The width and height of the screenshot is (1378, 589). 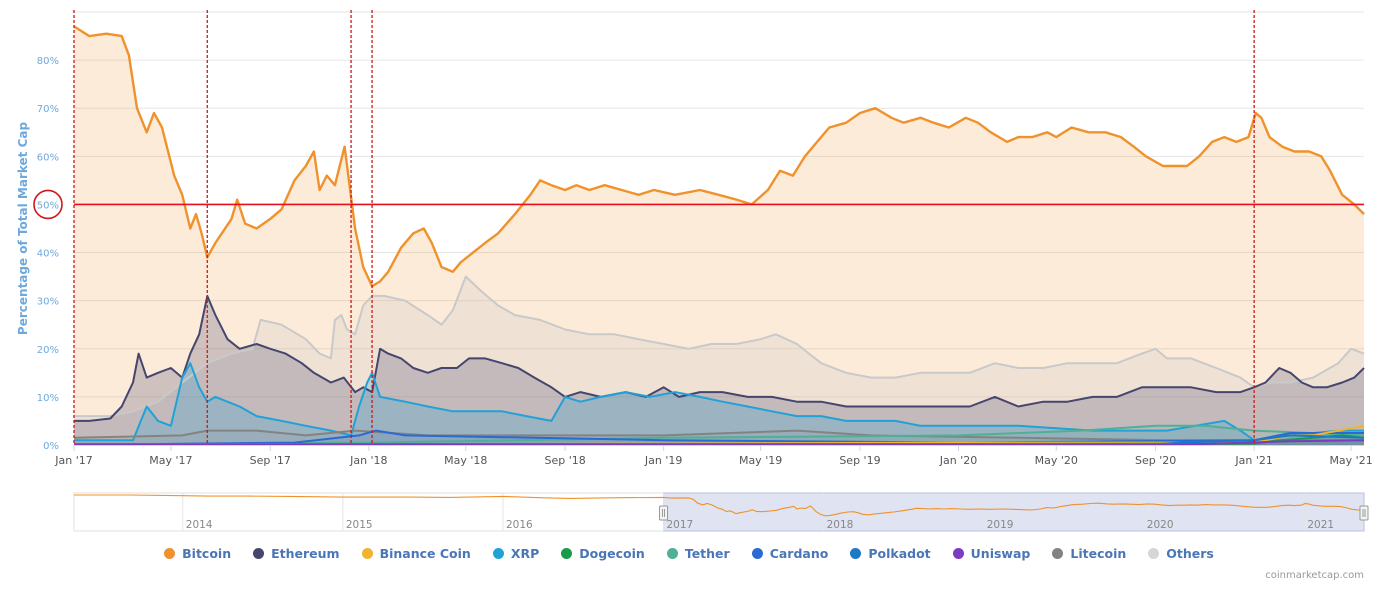 I want to click on legend-item-xrp: XRP, so click(x=516, y=553).